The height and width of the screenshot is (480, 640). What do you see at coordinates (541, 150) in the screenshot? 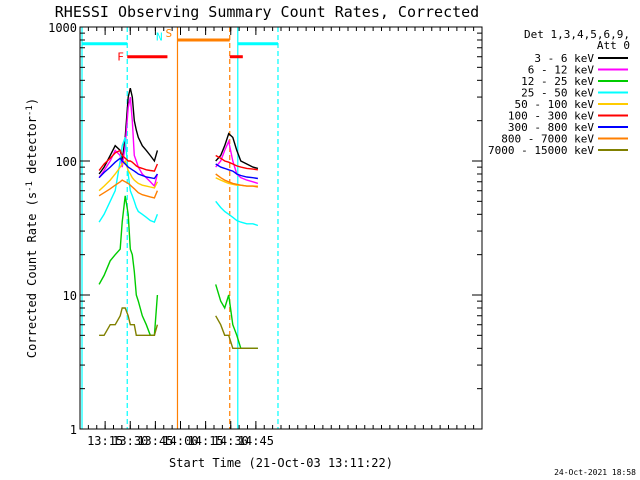
I see `legend-entry-8: 7000 - 15000 keV` at bounding box center [541, 150].